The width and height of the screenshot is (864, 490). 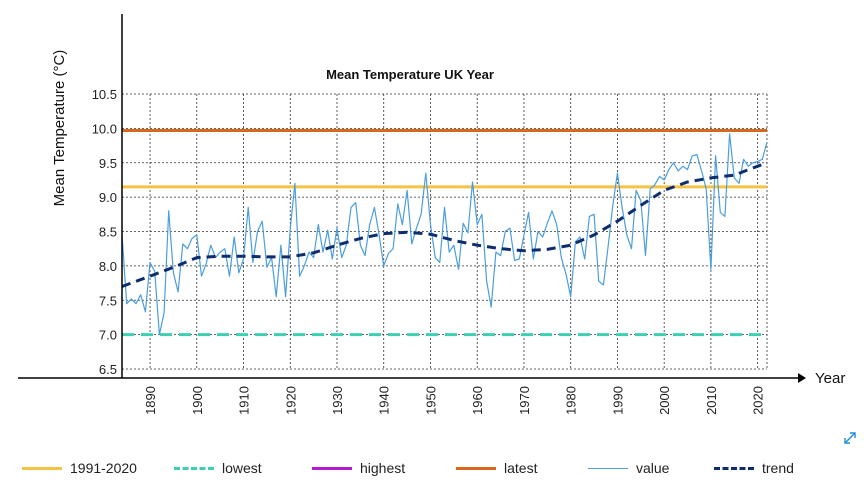 I want to click on legend-item-trend: trend, so click(x=754, y=468).